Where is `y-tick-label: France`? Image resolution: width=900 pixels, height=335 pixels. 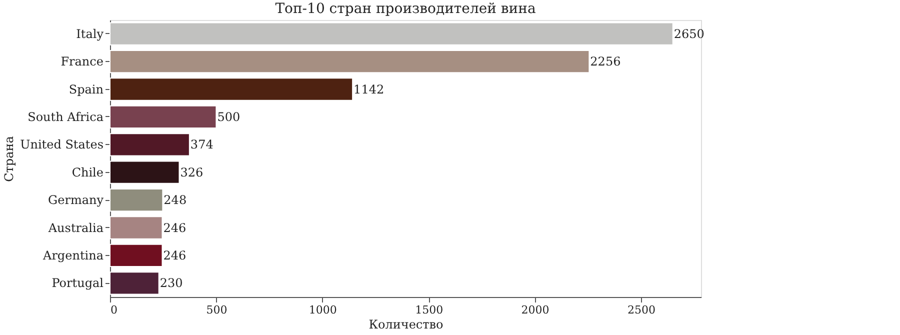 y-tick-label: France is located at coordinates (82, 61).